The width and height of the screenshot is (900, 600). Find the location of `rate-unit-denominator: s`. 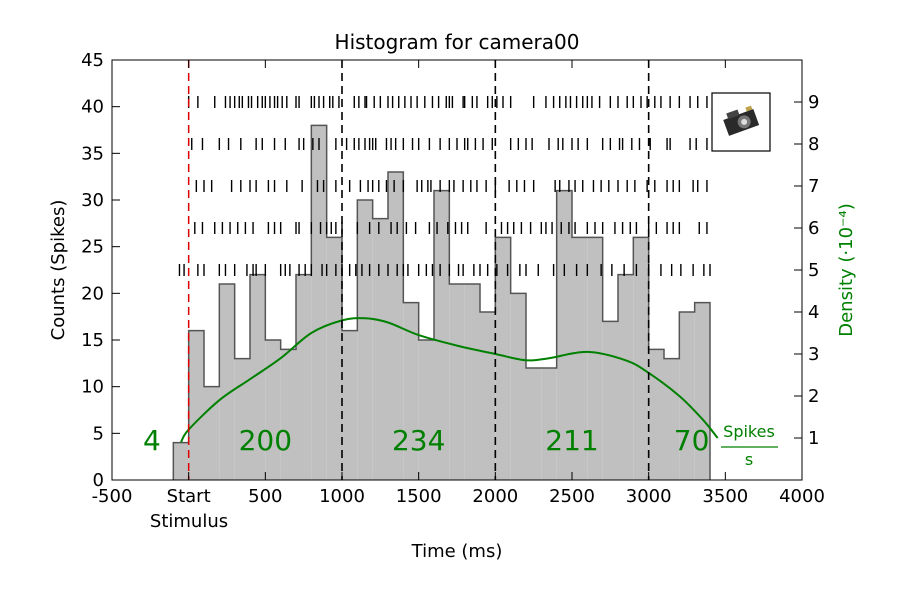

rate-unit-denominator: s is located at coordinates (749, 459).